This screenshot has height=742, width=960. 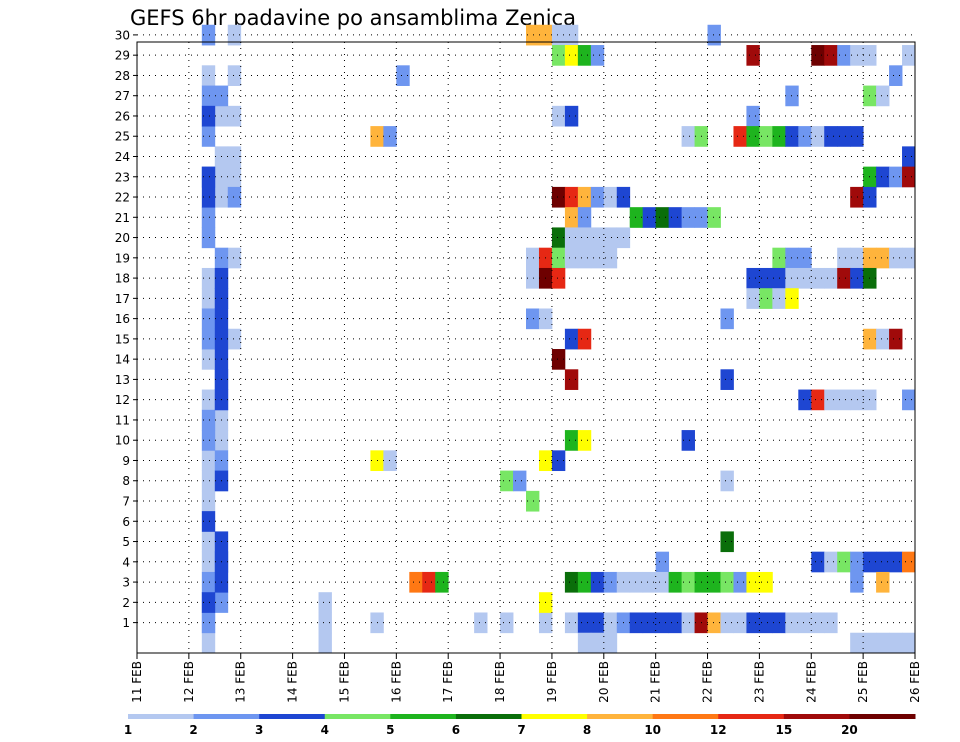 I want to click on x-tick-label-9: 20 FEB, so click(x=604, y=682).